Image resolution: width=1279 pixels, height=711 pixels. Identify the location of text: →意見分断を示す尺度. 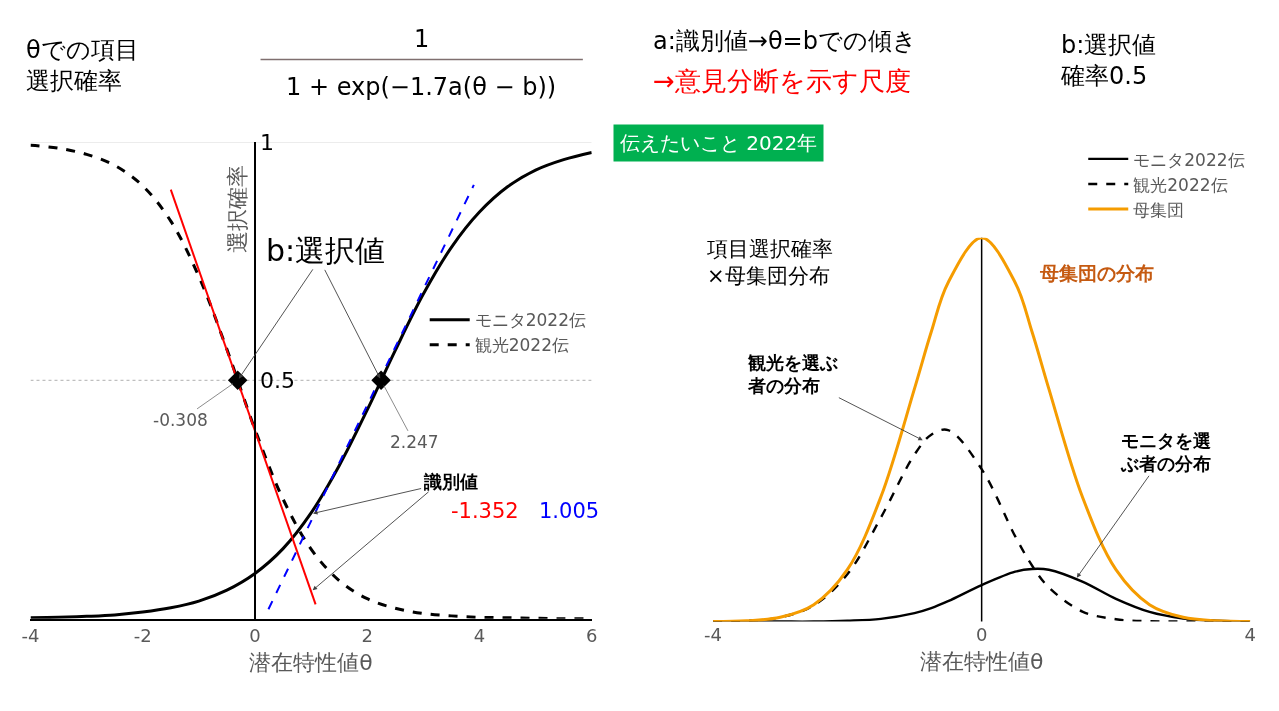
(782, 81).